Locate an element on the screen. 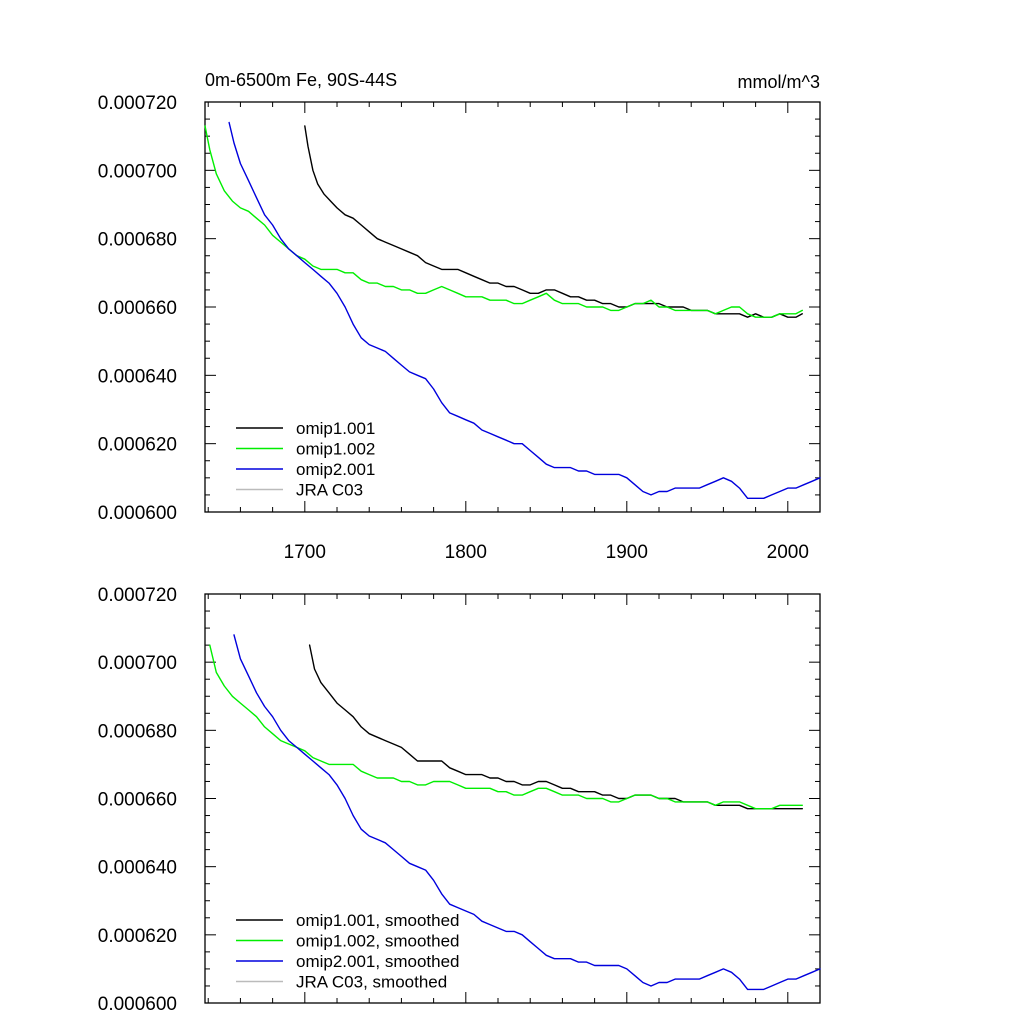  x-tick-label: 1900 is located at coordinates (627, 552).